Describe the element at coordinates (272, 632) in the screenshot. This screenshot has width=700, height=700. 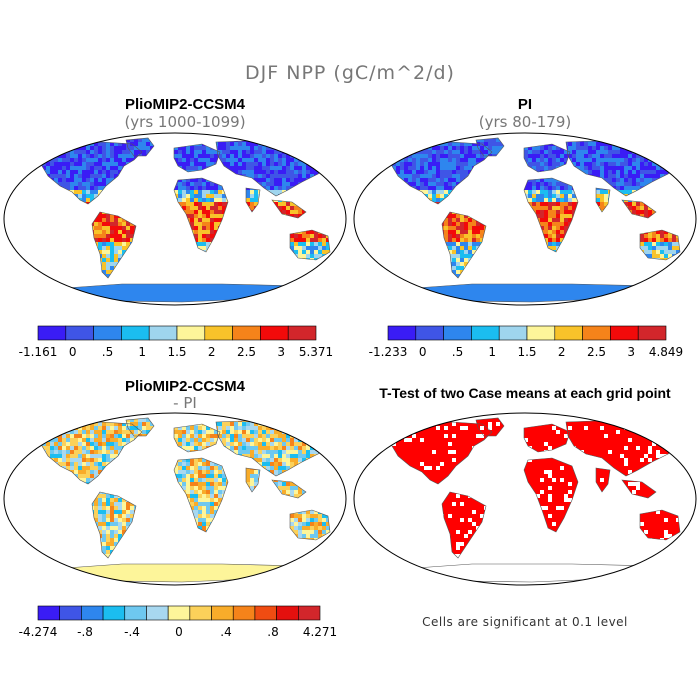
I see `colorbar-tick-label: .8` at that location.